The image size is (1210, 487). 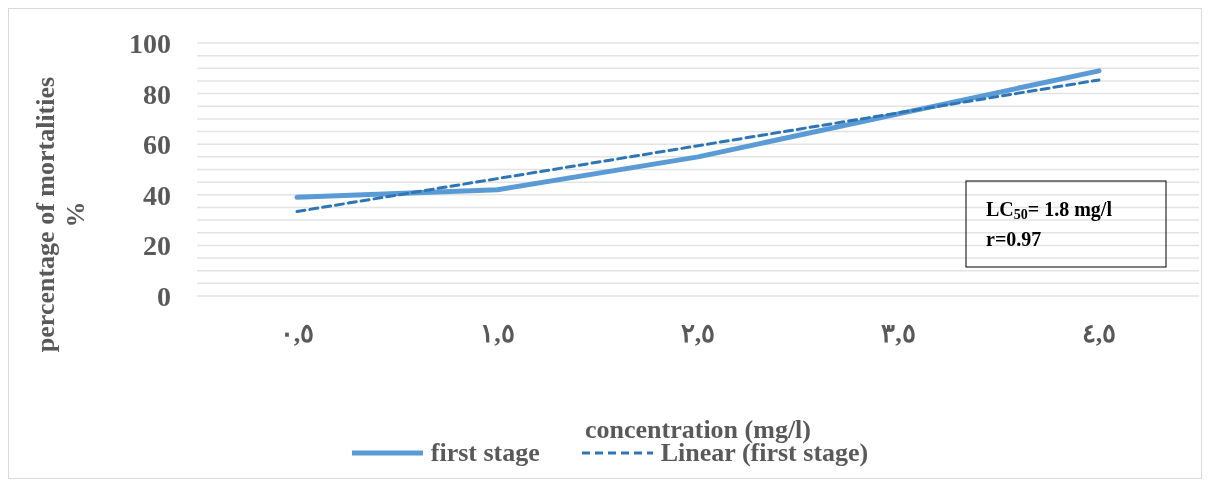 I want to click on y-tick-label: 40, so click(x=157, y=195).